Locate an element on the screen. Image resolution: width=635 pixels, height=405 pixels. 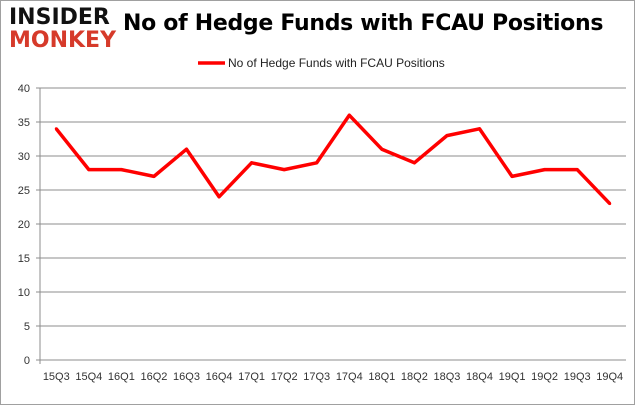
x-tick-label: 17Q1 is located at coordinates (251, 377).